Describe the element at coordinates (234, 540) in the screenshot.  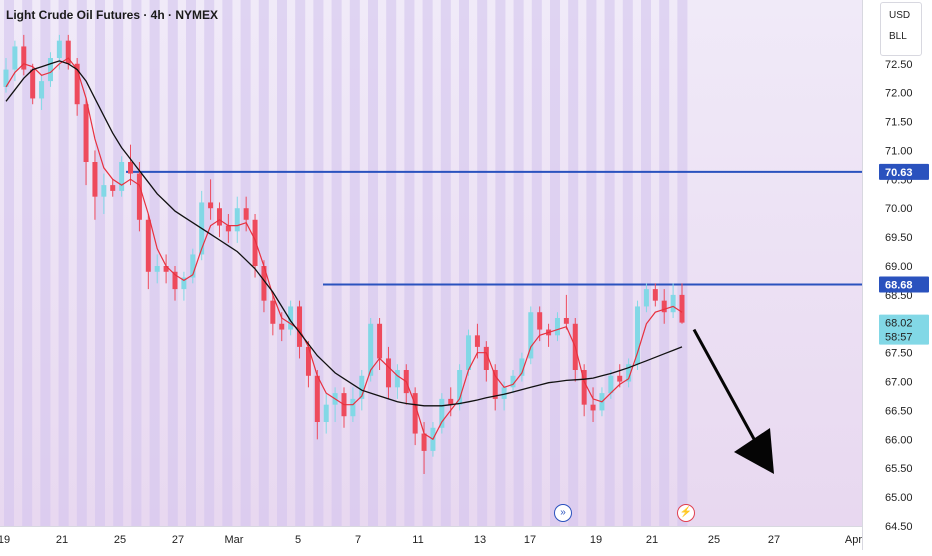
I see `time-tick-label: Mar` at that location.